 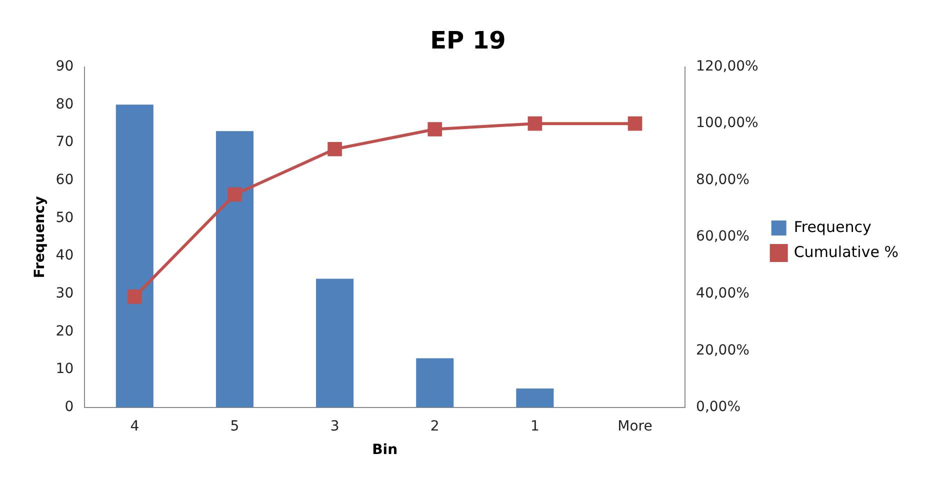 What do you see at coordinates (723, 294) in the screenshot?
I see `y2-tick-label: 40,00%` at bounding box center [723, 294].